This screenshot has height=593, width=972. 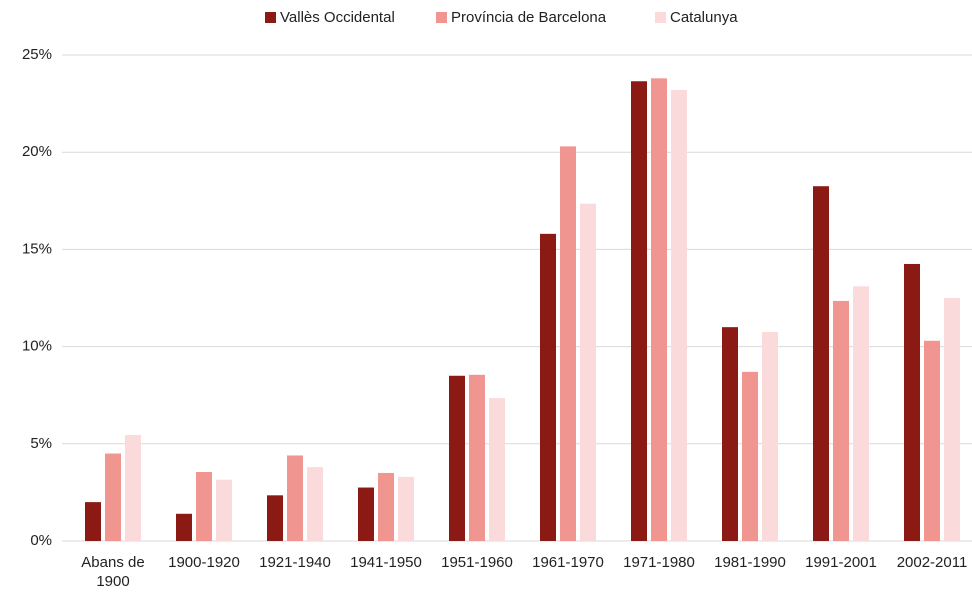 I want to click on x-tick-label: 2002-2011, so click(x=932, y=562).